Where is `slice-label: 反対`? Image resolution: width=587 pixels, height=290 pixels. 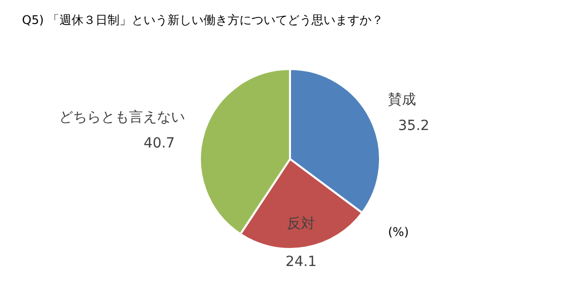 slice-label: 反対 is located at coordinates (301, 224).